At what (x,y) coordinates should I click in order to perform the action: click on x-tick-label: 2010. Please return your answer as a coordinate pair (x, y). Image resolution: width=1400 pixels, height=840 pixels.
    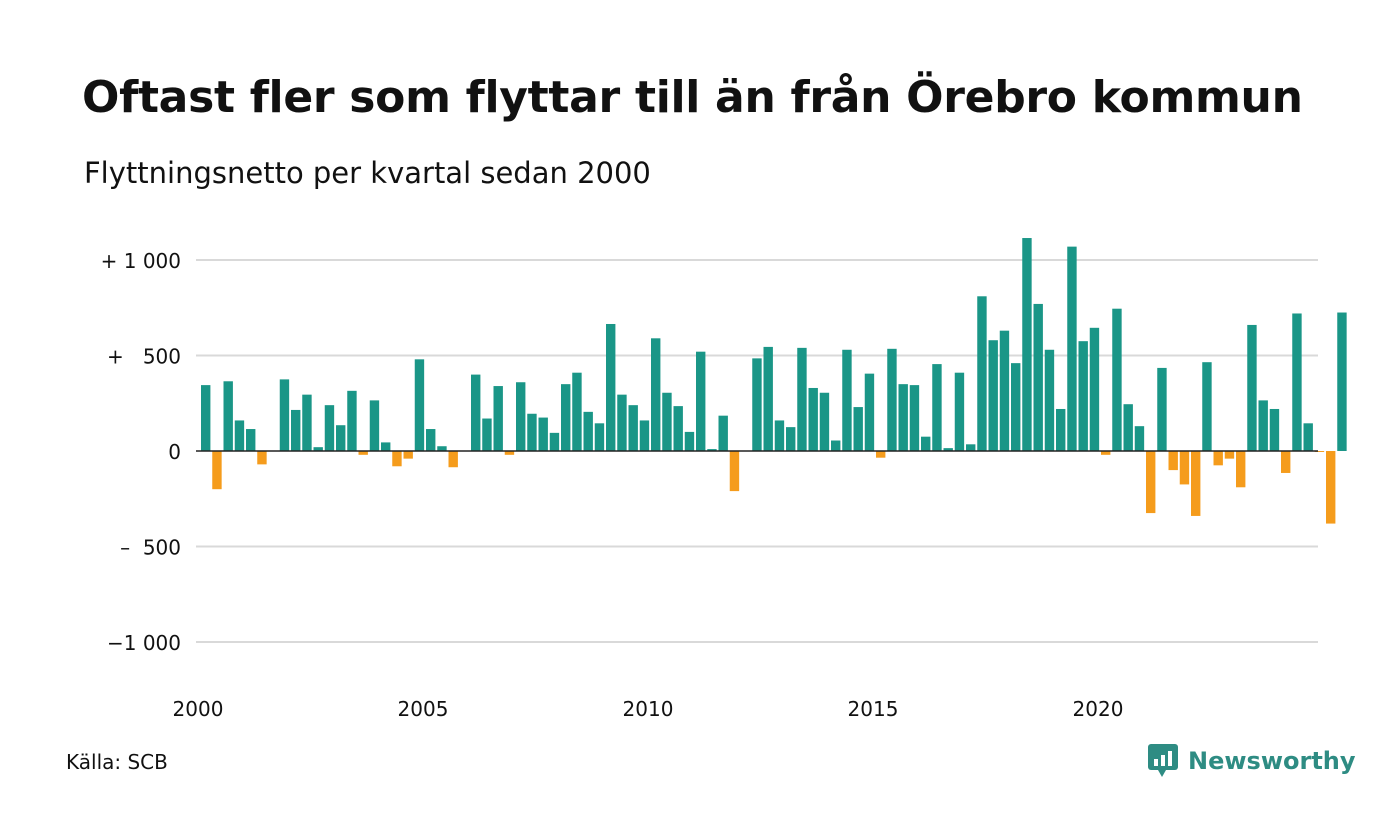
    Looking at the image, I should click on (648, 709).